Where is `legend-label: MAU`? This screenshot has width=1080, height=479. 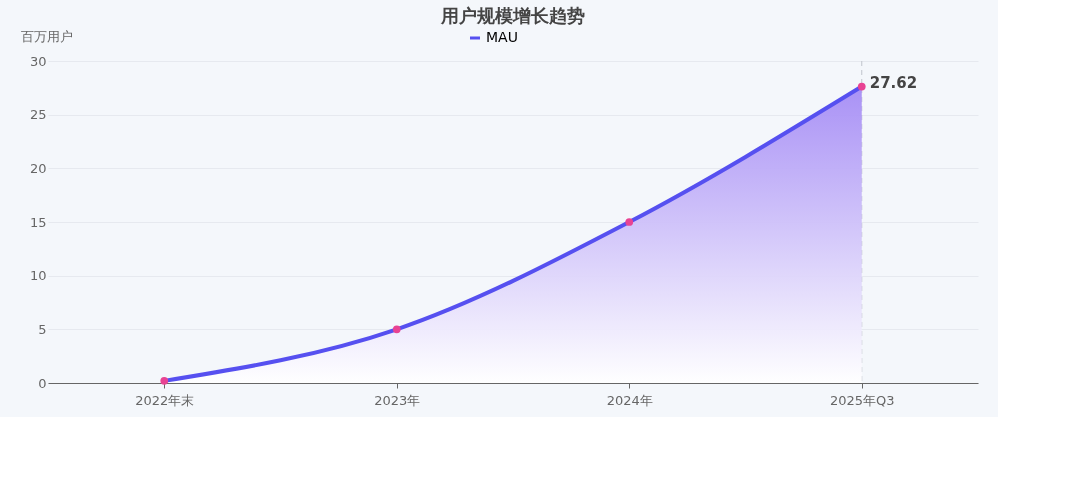
legend-label: MAU is located at coordinates (502, 37).